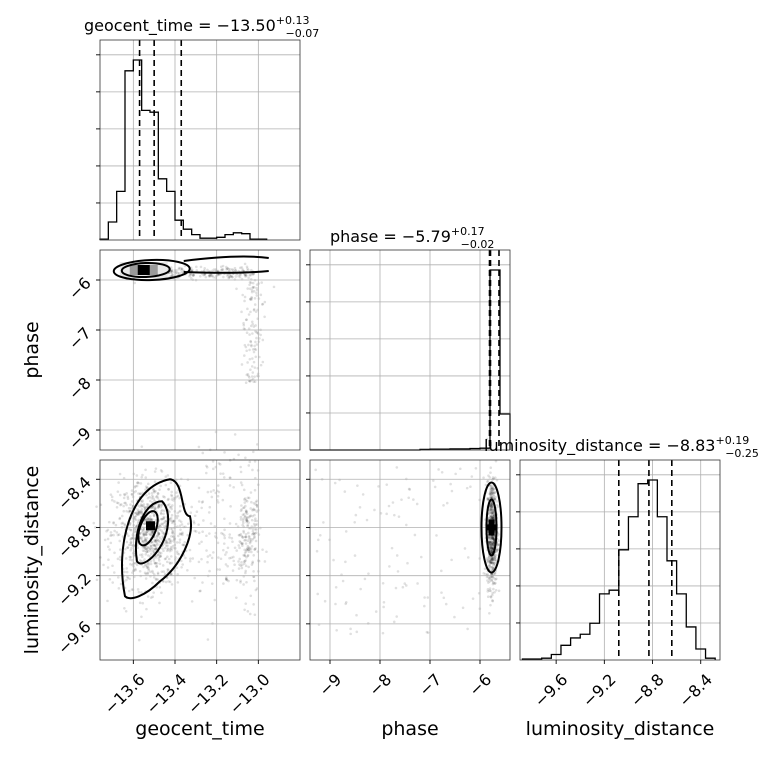  Describe the element at coordinates (551, 690) in the screenshot. I see `xtick-label-luminosity_distance-0: −9.6` at that location.